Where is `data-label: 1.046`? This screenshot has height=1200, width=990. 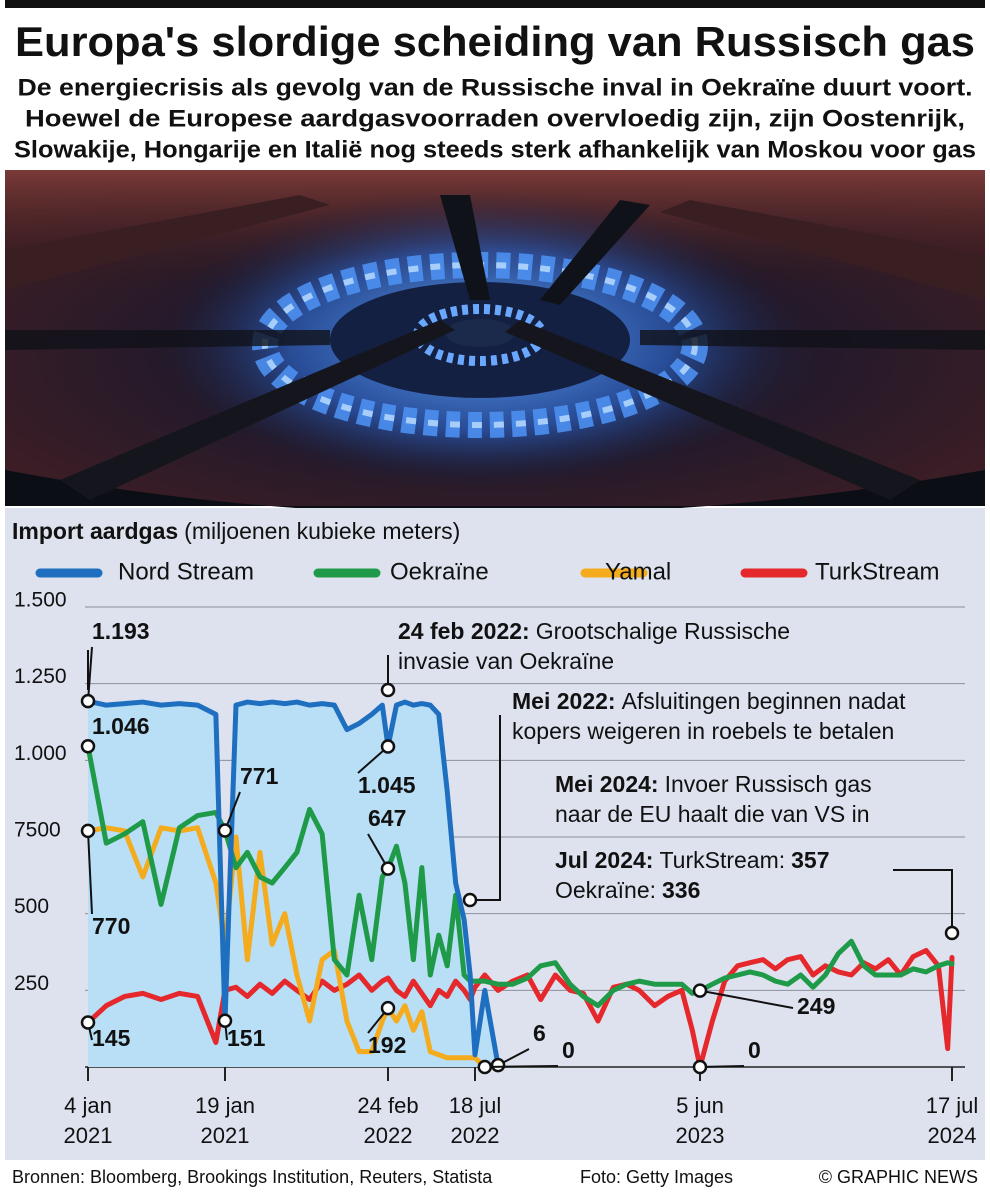
data-label: 1.046 is located at coordinates (121, 726).